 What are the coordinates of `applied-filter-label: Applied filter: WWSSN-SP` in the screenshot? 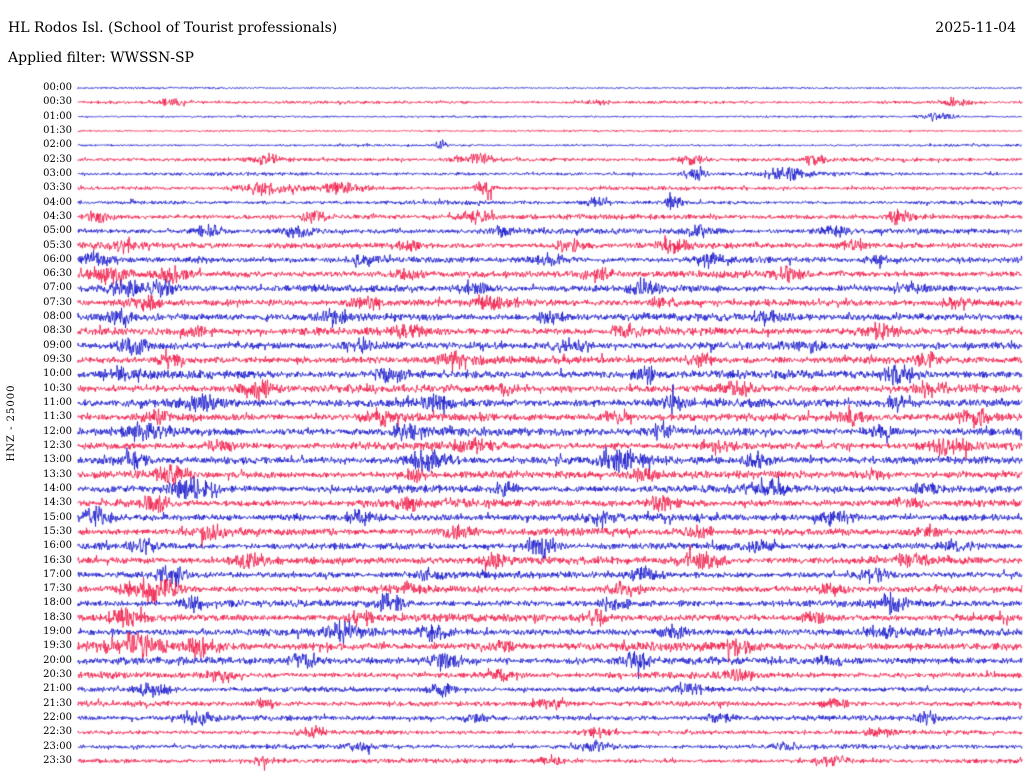 It's located at (101, 58).